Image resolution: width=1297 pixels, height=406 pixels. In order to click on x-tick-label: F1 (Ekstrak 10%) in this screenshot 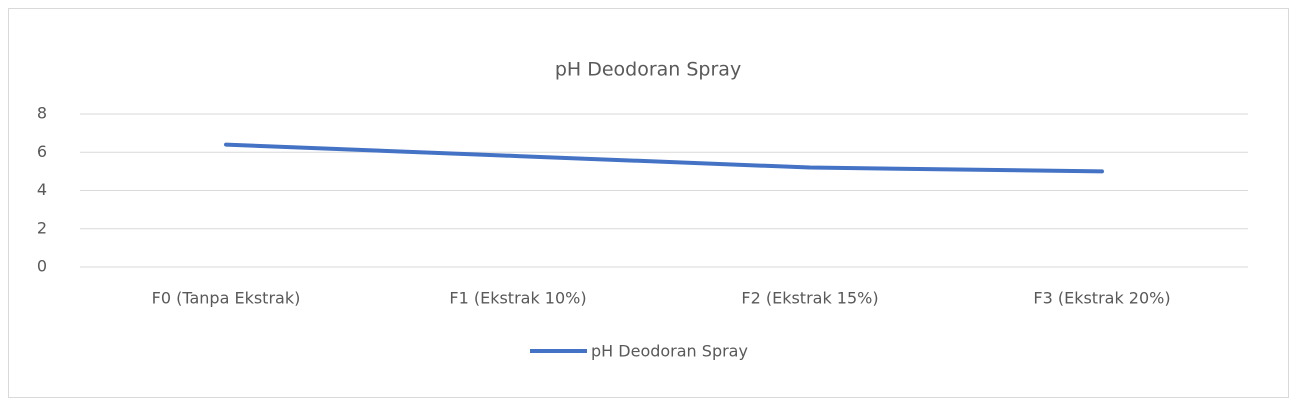, I will do `click(517, 298)`.